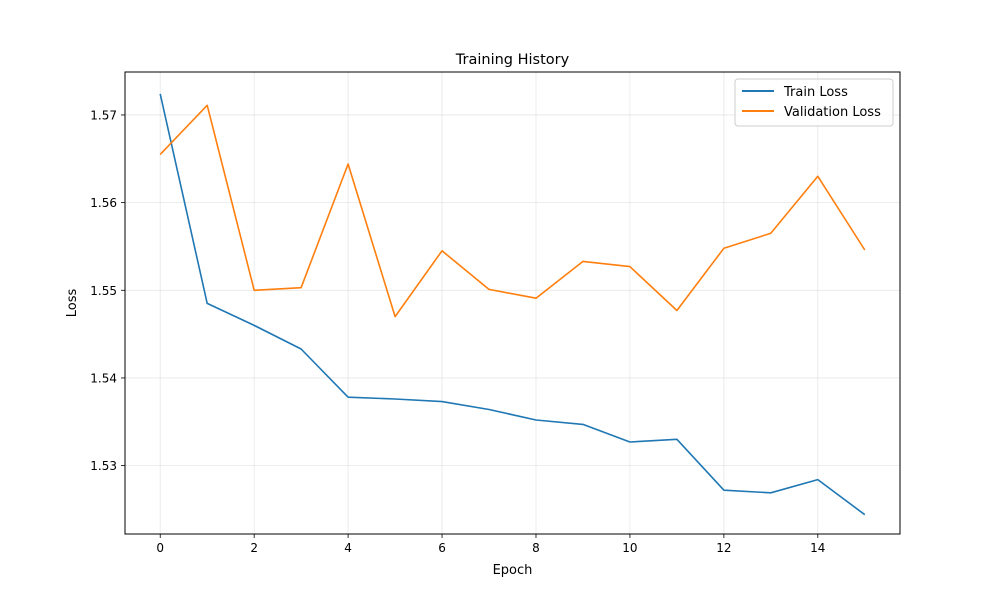  What do you see at coordinates (442, 548) in the screenshot?
I see `x-tick-label: 6` at bounding box center [442, 548].